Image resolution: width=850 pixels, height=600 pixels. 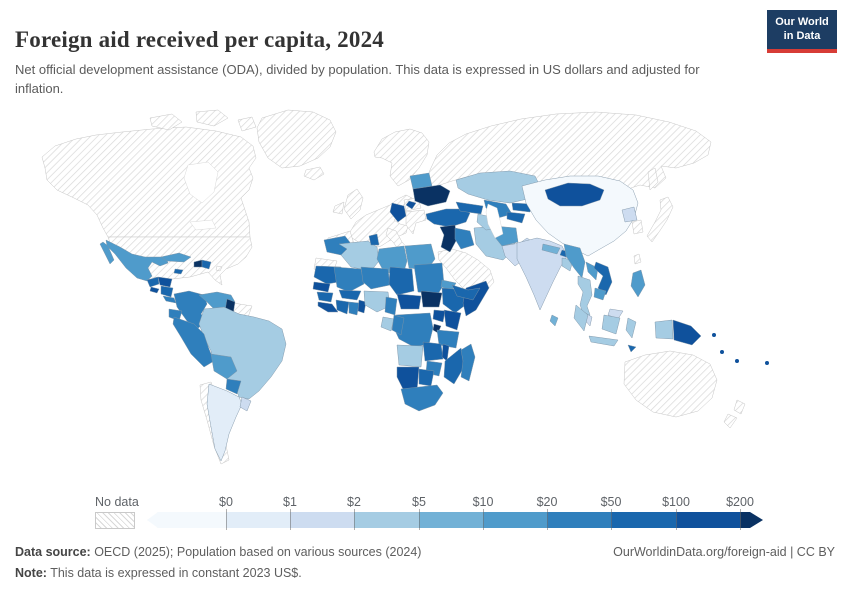 What do you see at coordinates (802, 31) in the screenshot?
I see `owid-logo: Our World in Data` at bounding box center [802, 31].